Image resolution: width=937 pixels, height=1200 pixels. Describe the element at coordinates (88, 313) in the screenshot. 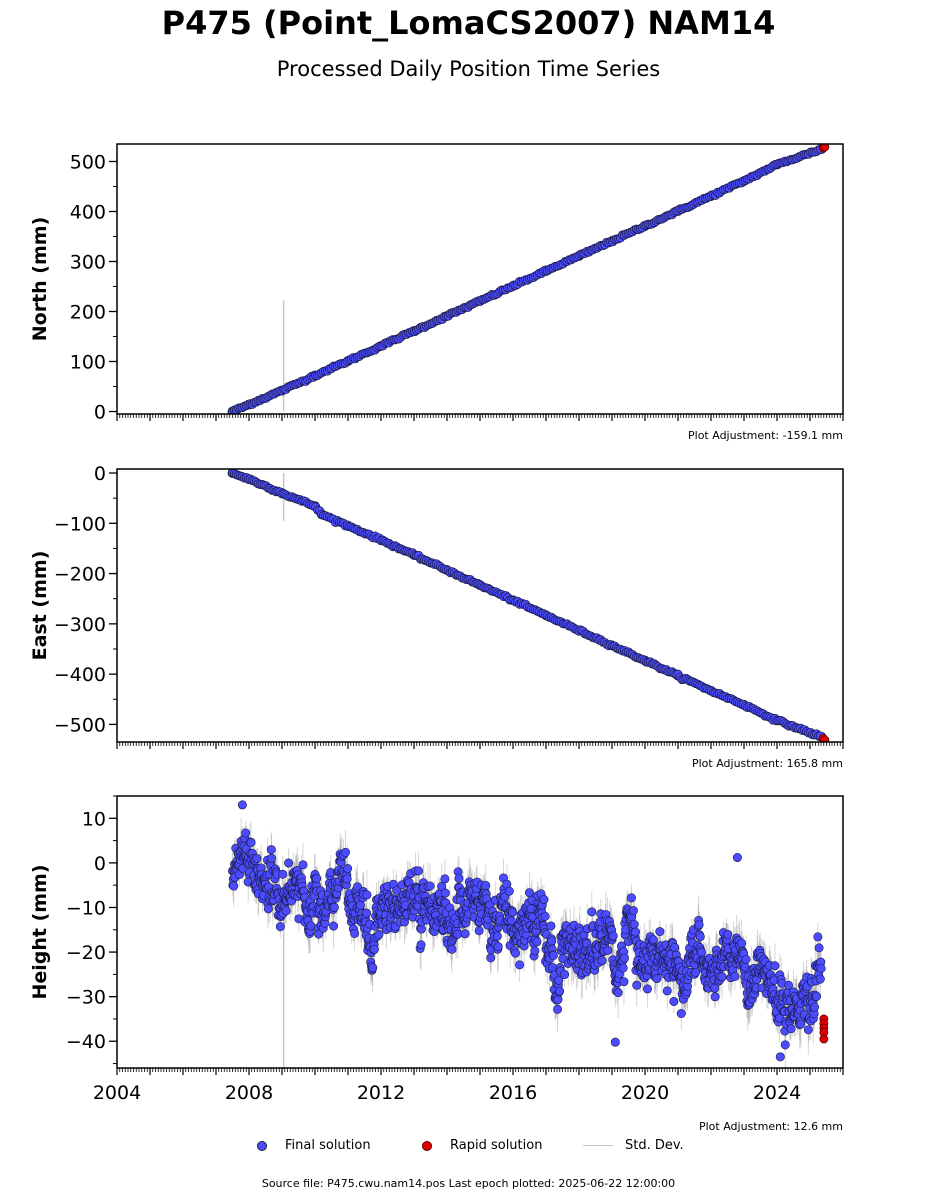

I see `y-tick-label: 200` at that location.